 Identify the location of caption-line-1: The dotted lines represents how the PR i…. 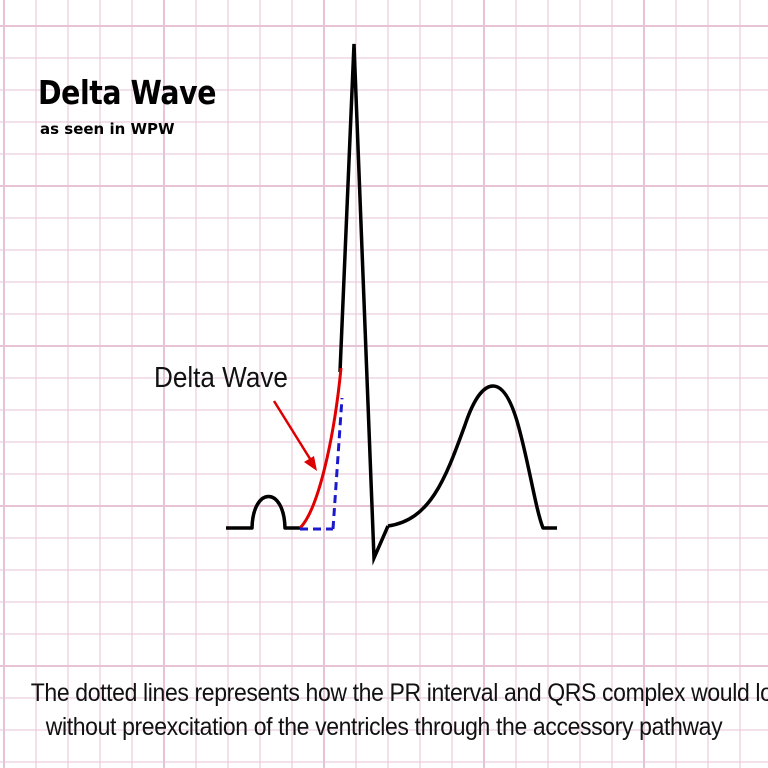
(399, 693).